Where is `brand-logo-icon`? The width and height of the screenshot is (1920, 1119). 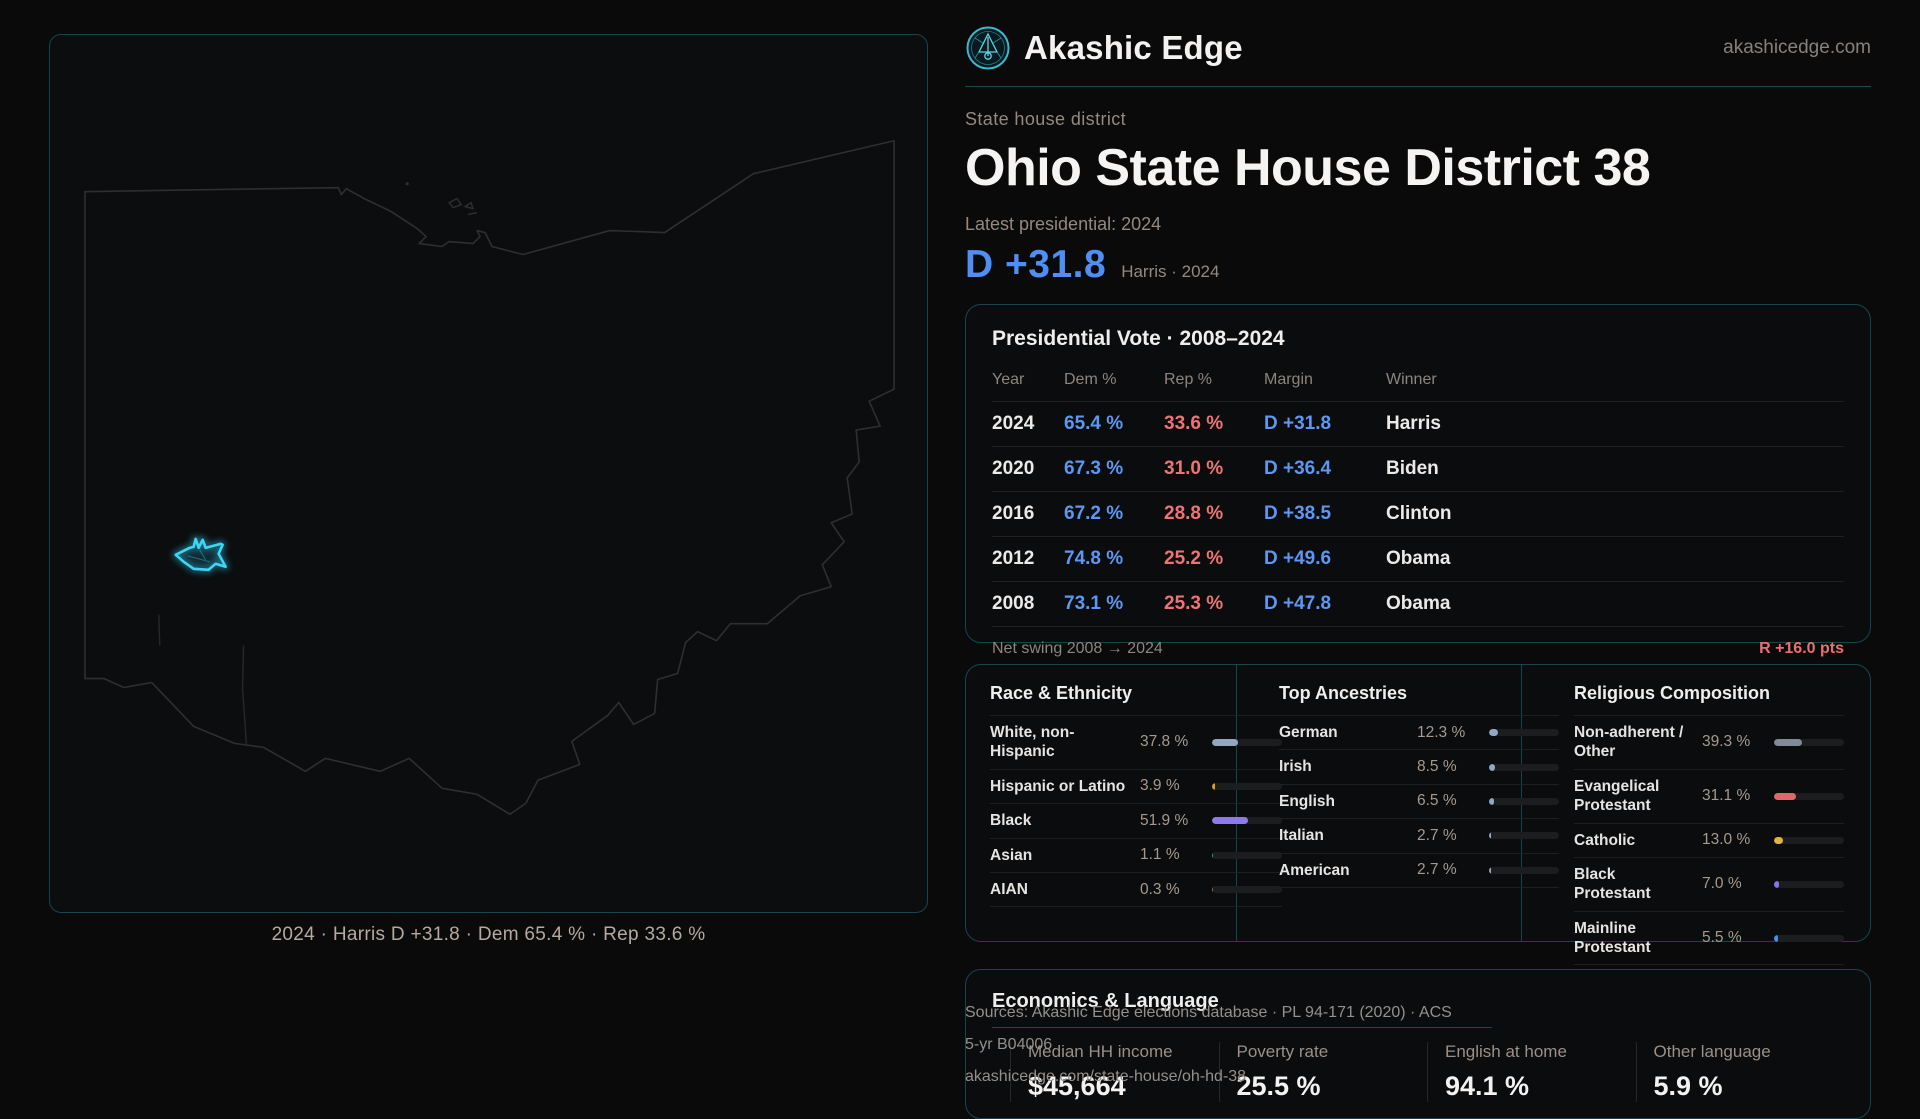 brand-logo-icon is located at coordinates (988, 48).